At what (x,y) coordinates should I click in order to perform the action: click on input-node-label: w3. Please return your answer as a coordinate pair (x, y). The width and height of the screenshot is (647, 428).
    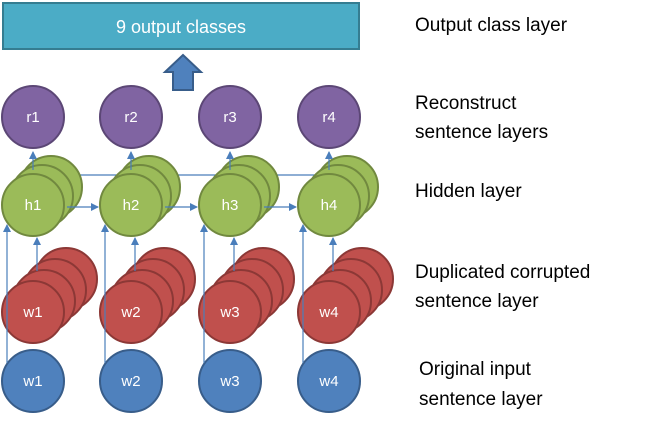
    Looking at the image, I should click on (229, 381).